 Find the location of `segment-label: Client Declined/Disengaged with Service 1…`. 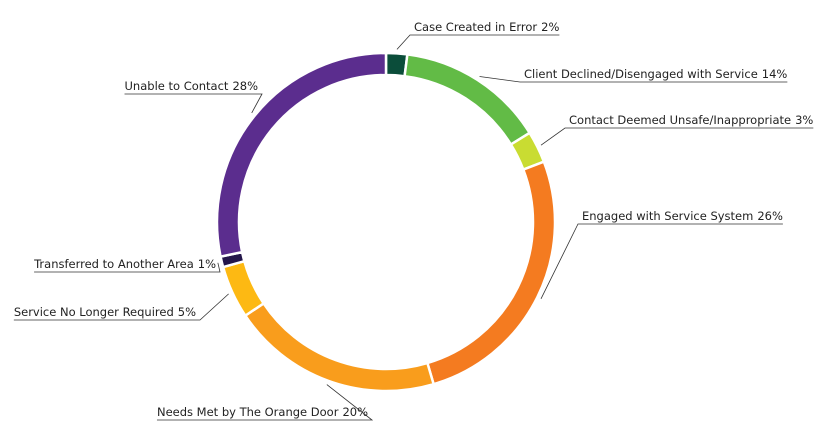

segment-label: Client Declined/Disengaged with Service 1… is located at coordinates (655, 74).